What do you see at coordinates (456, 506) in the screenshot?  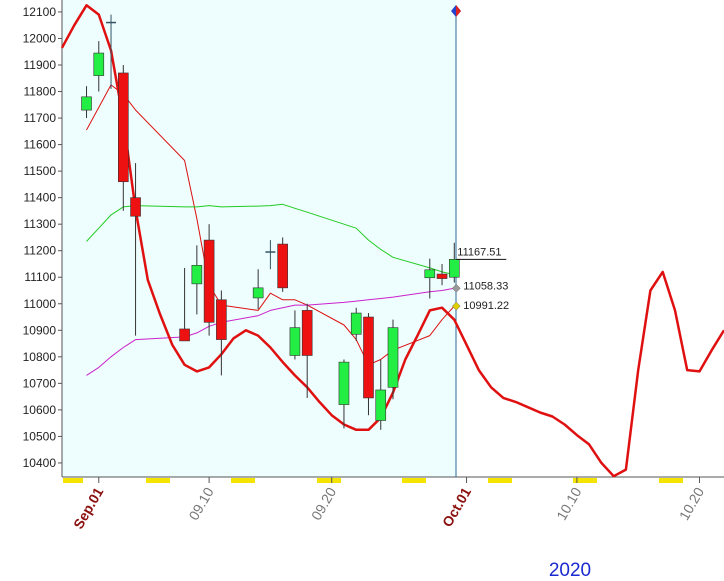 I see `x-tick-label: Oct.01` at bounding box center [456, 506].